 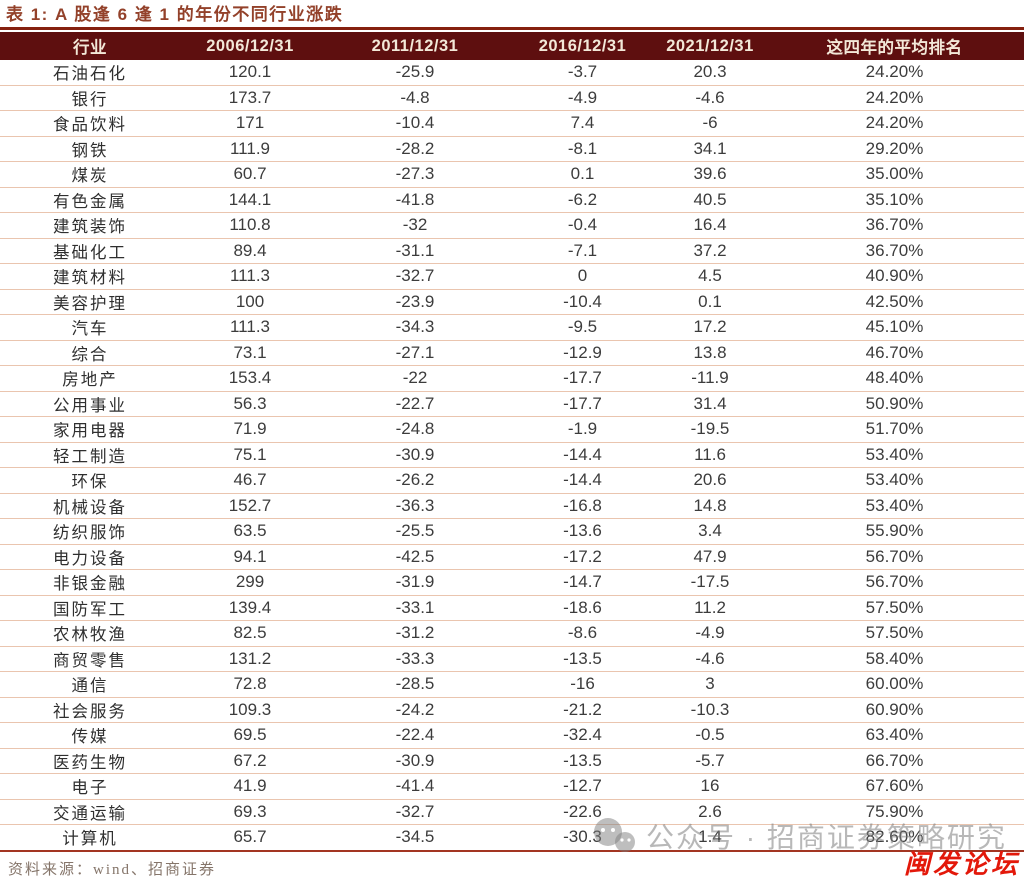 I want to click on cell-value: 39.6, so click(x=710, y=174).